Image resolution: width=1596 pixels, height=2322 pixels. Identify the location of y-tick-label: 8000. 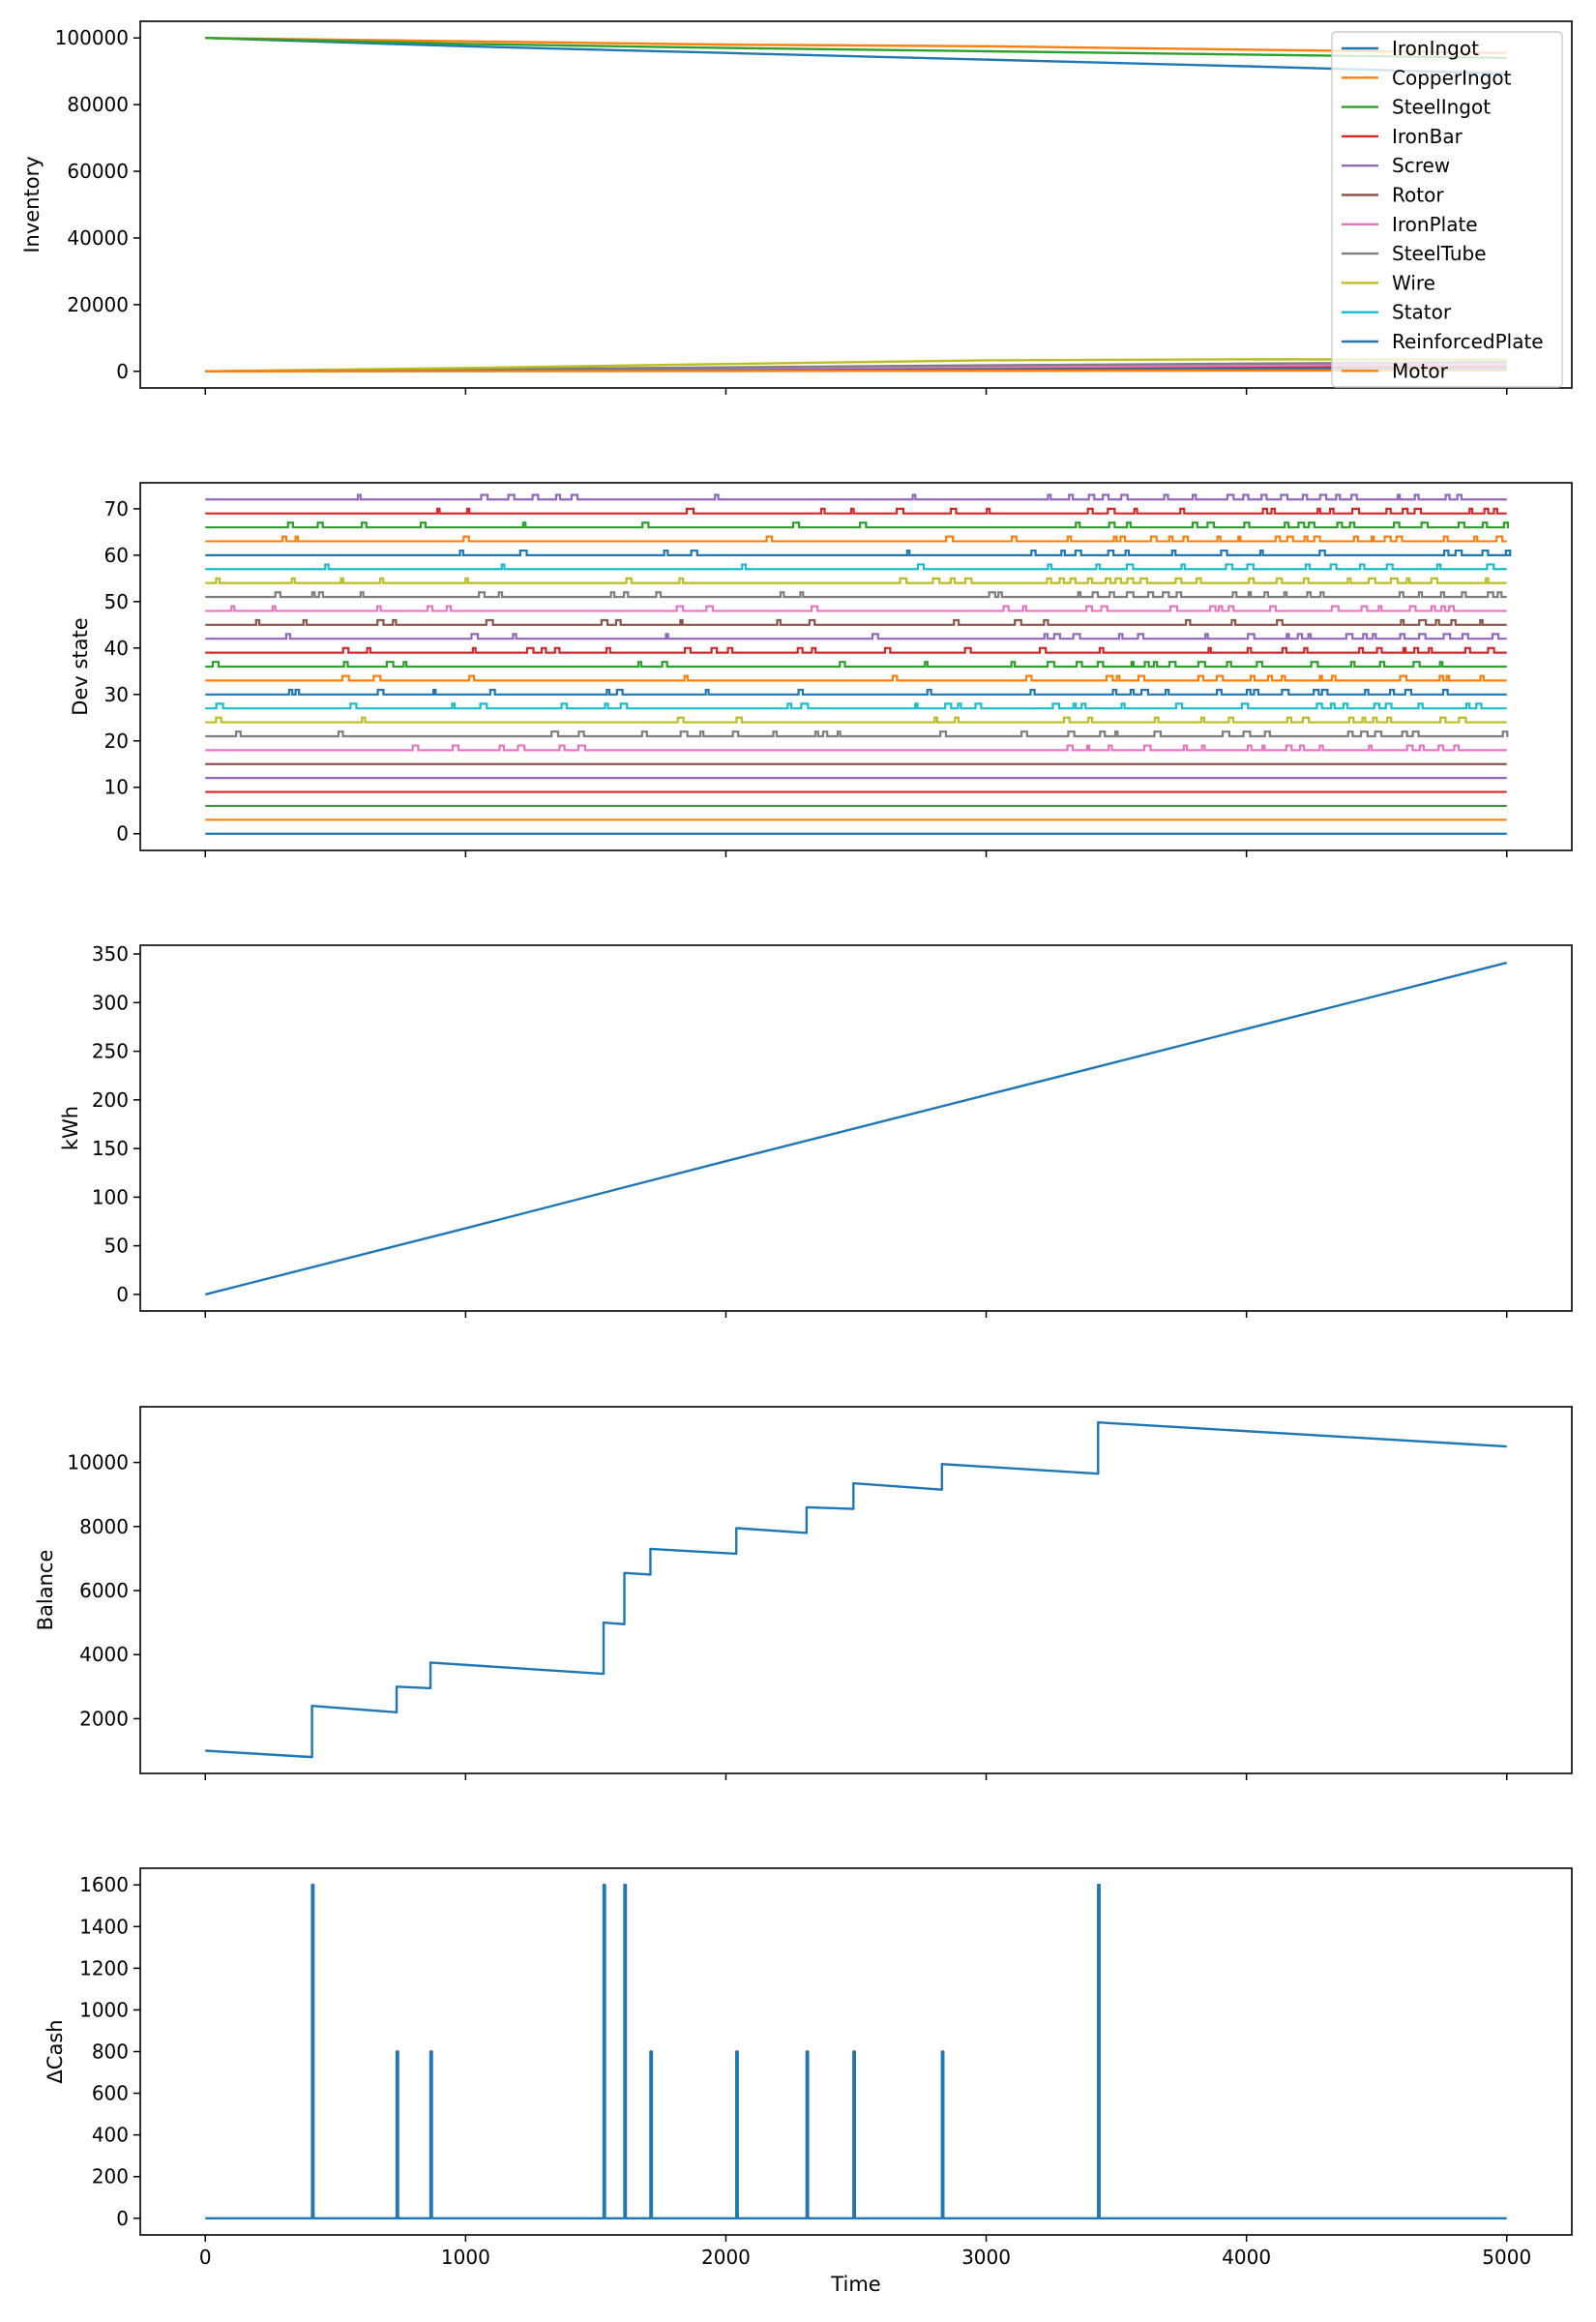
(104, 1526).